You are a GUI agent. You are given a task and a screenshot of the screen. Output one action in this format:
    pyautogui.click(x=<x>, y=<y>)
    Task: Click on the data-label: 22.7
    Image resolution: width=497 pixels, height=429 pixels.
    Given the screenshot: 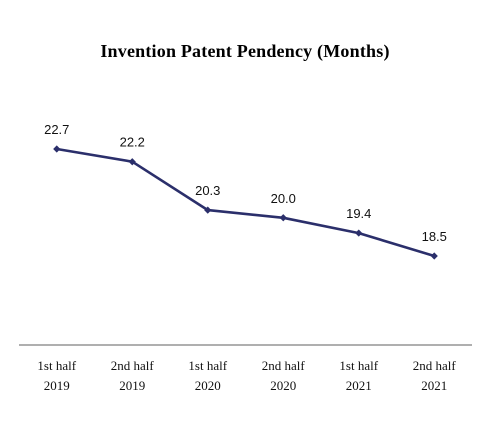 What is the action you would take?
    pyautogui.click(x=56, y=129)
    